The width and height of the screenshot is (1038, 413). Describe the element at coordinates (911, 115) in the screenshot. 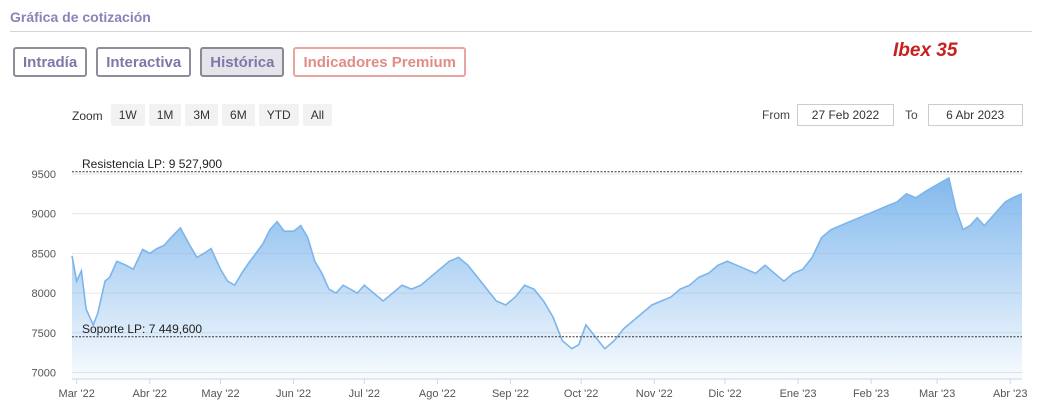

I see `to-label: To` at that location.